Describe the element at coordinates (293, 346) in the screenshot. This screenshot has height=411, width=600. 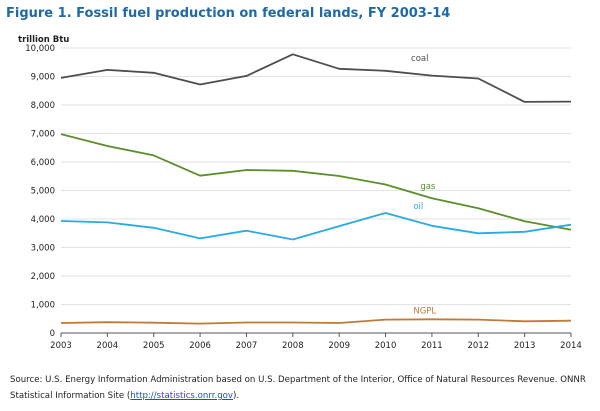
I see `x-tick-label: 2008` at that location.